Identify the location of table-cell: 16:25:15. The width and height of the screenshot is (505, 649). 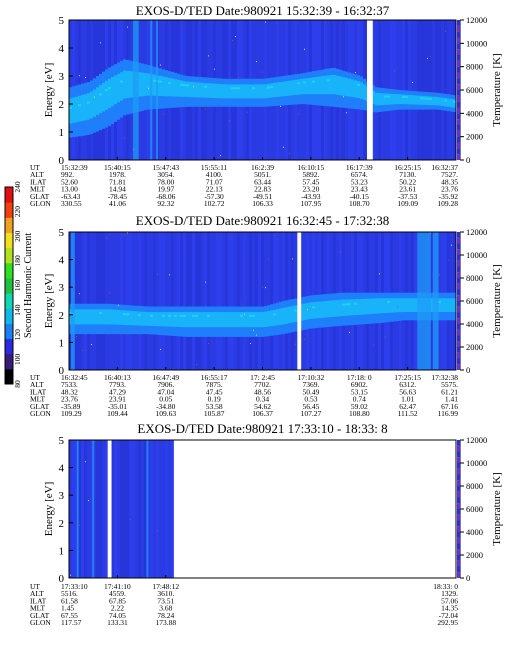
(407, 167).